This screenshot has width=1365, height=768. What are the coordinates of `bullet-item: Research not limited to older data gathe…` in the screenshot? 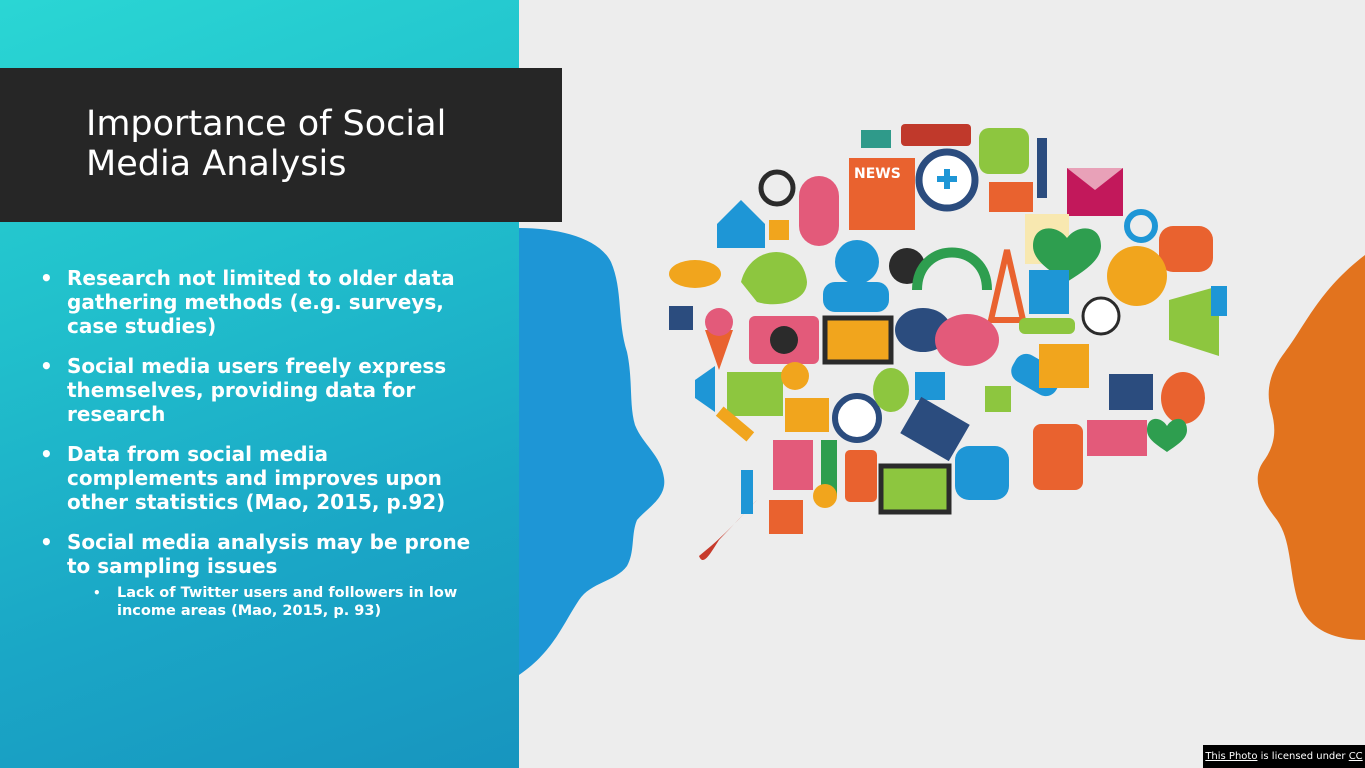 It's located at (260, 302).